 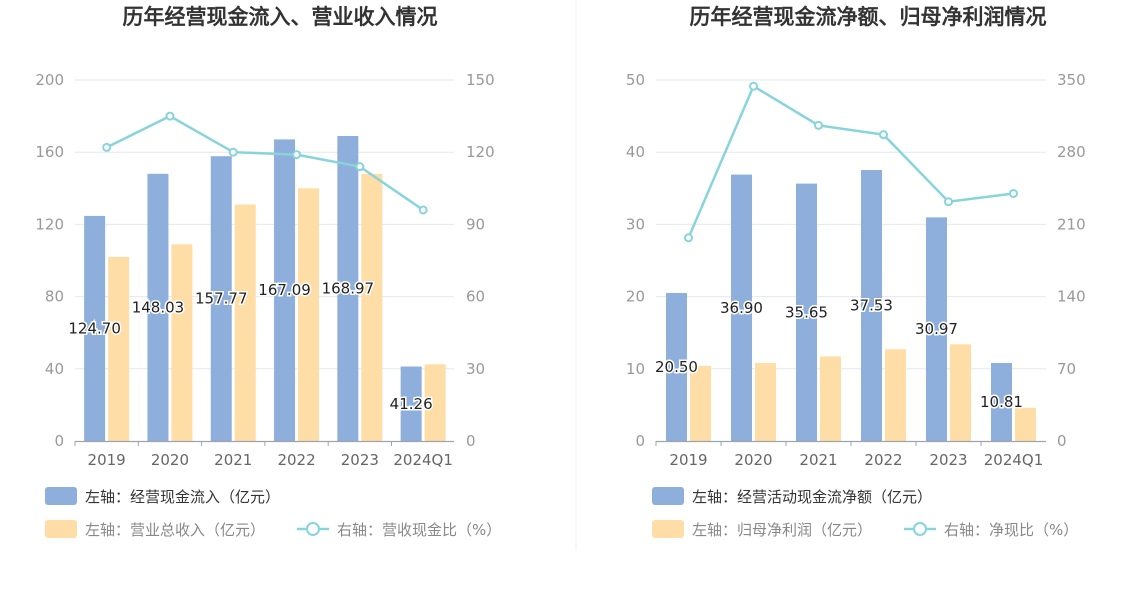 I want to click on chart1-legend-label-series3: 右轴：营收现金比（%）, so click(x=419, y=530).